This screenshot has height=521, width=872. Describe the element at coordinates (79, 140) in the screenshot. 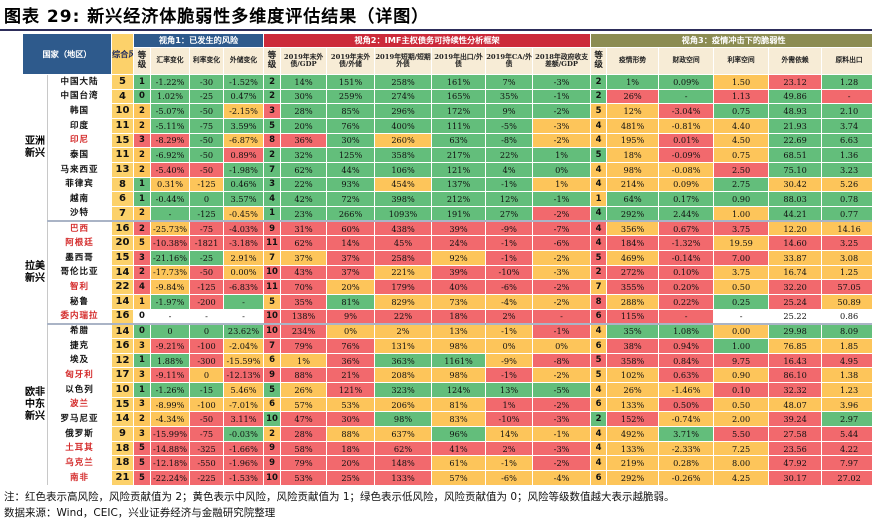

I see `country-name: 印尼` at that location.